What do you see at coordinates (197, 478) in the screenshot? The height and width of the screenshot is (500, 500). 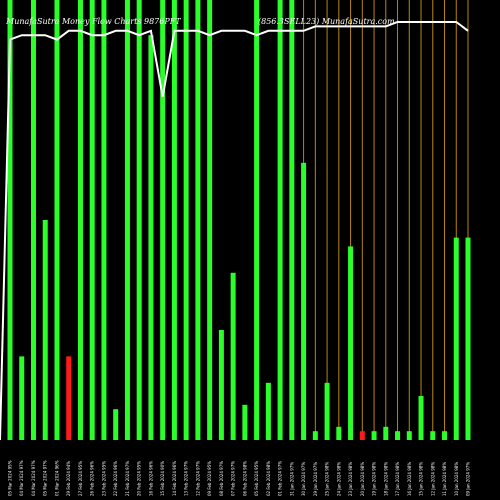 I see `x-tick-label: 12 Feb 2024 97%` at bounding box center [197, 478].